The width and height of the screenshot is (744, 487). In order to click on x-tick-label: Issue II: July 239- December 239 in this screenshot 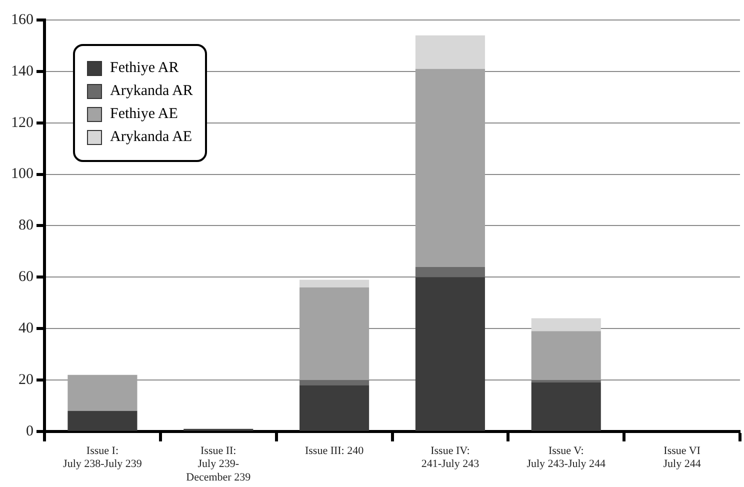, I will do `click(219, 464)`.